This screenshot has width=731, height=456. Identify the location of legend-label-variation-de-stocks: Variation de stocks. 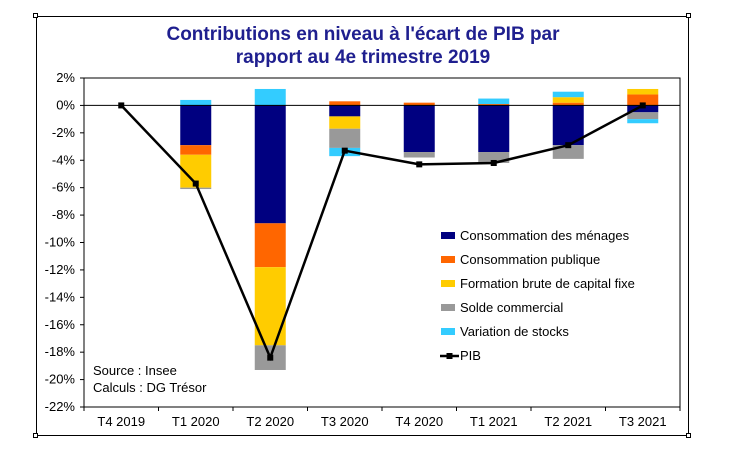
(514, 331).